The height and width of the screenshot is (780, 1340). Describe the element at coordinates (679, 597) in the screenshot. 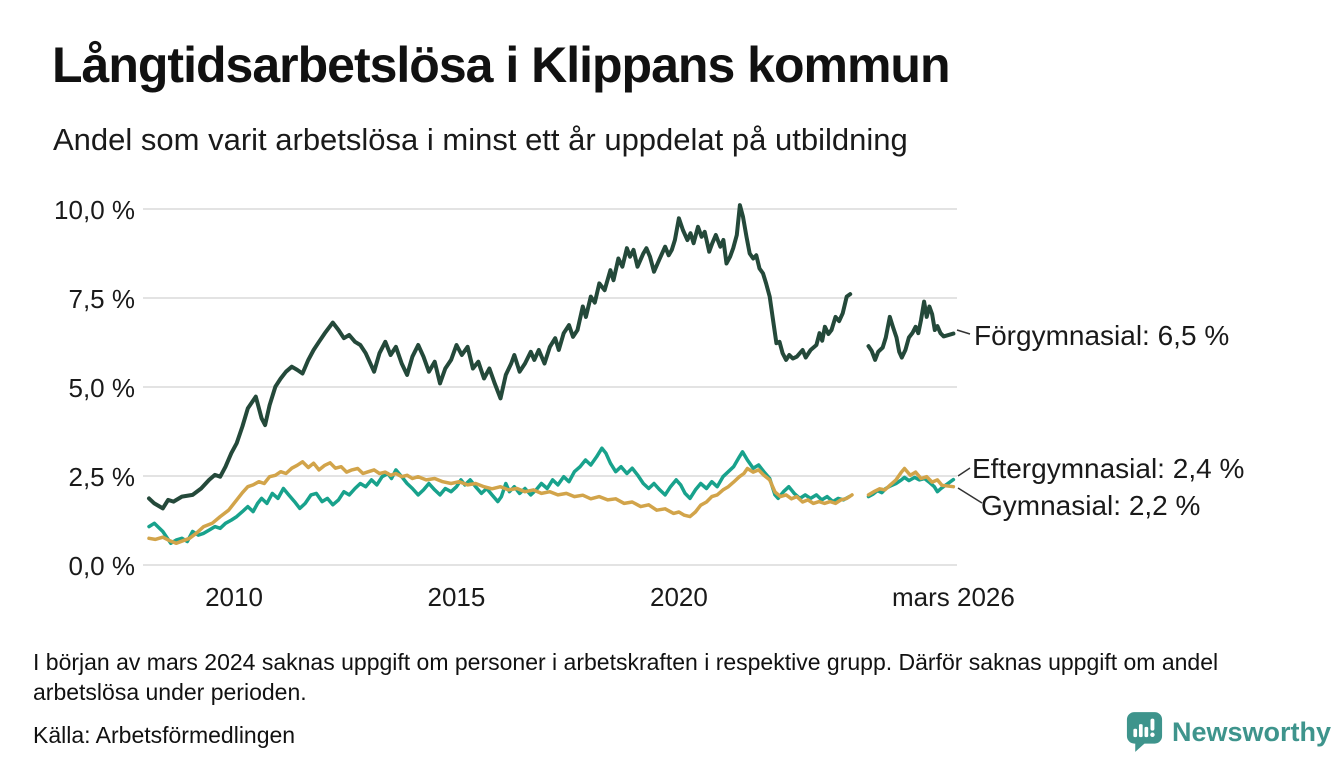

I see `x-tick-label: 2020` at that location.